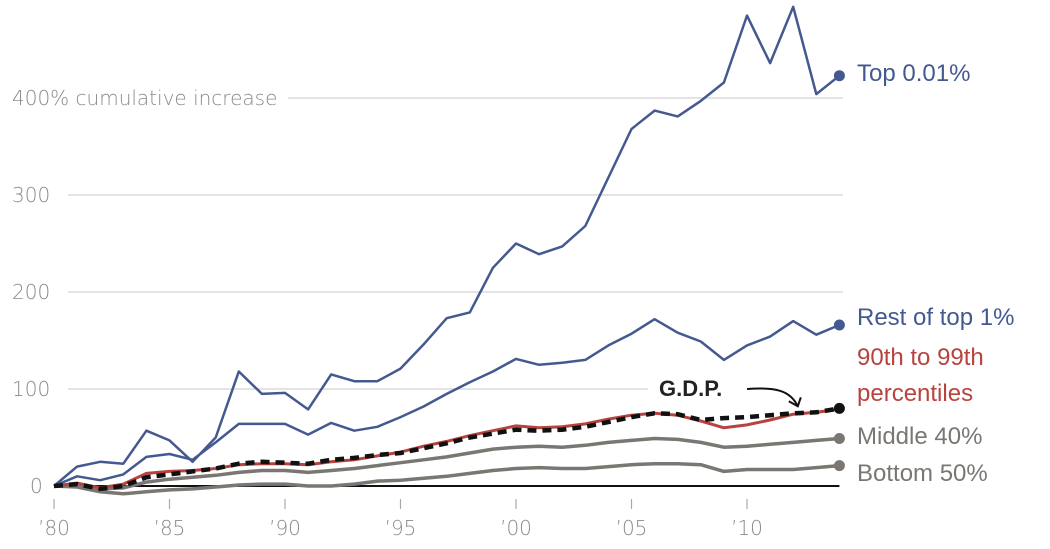 The width and height of the screenshot is (1050, 549). What do you see at coordinates (401, 528) in the screenshot?
I see `x-tick-label: ’95` at bounding box center [401, 528].